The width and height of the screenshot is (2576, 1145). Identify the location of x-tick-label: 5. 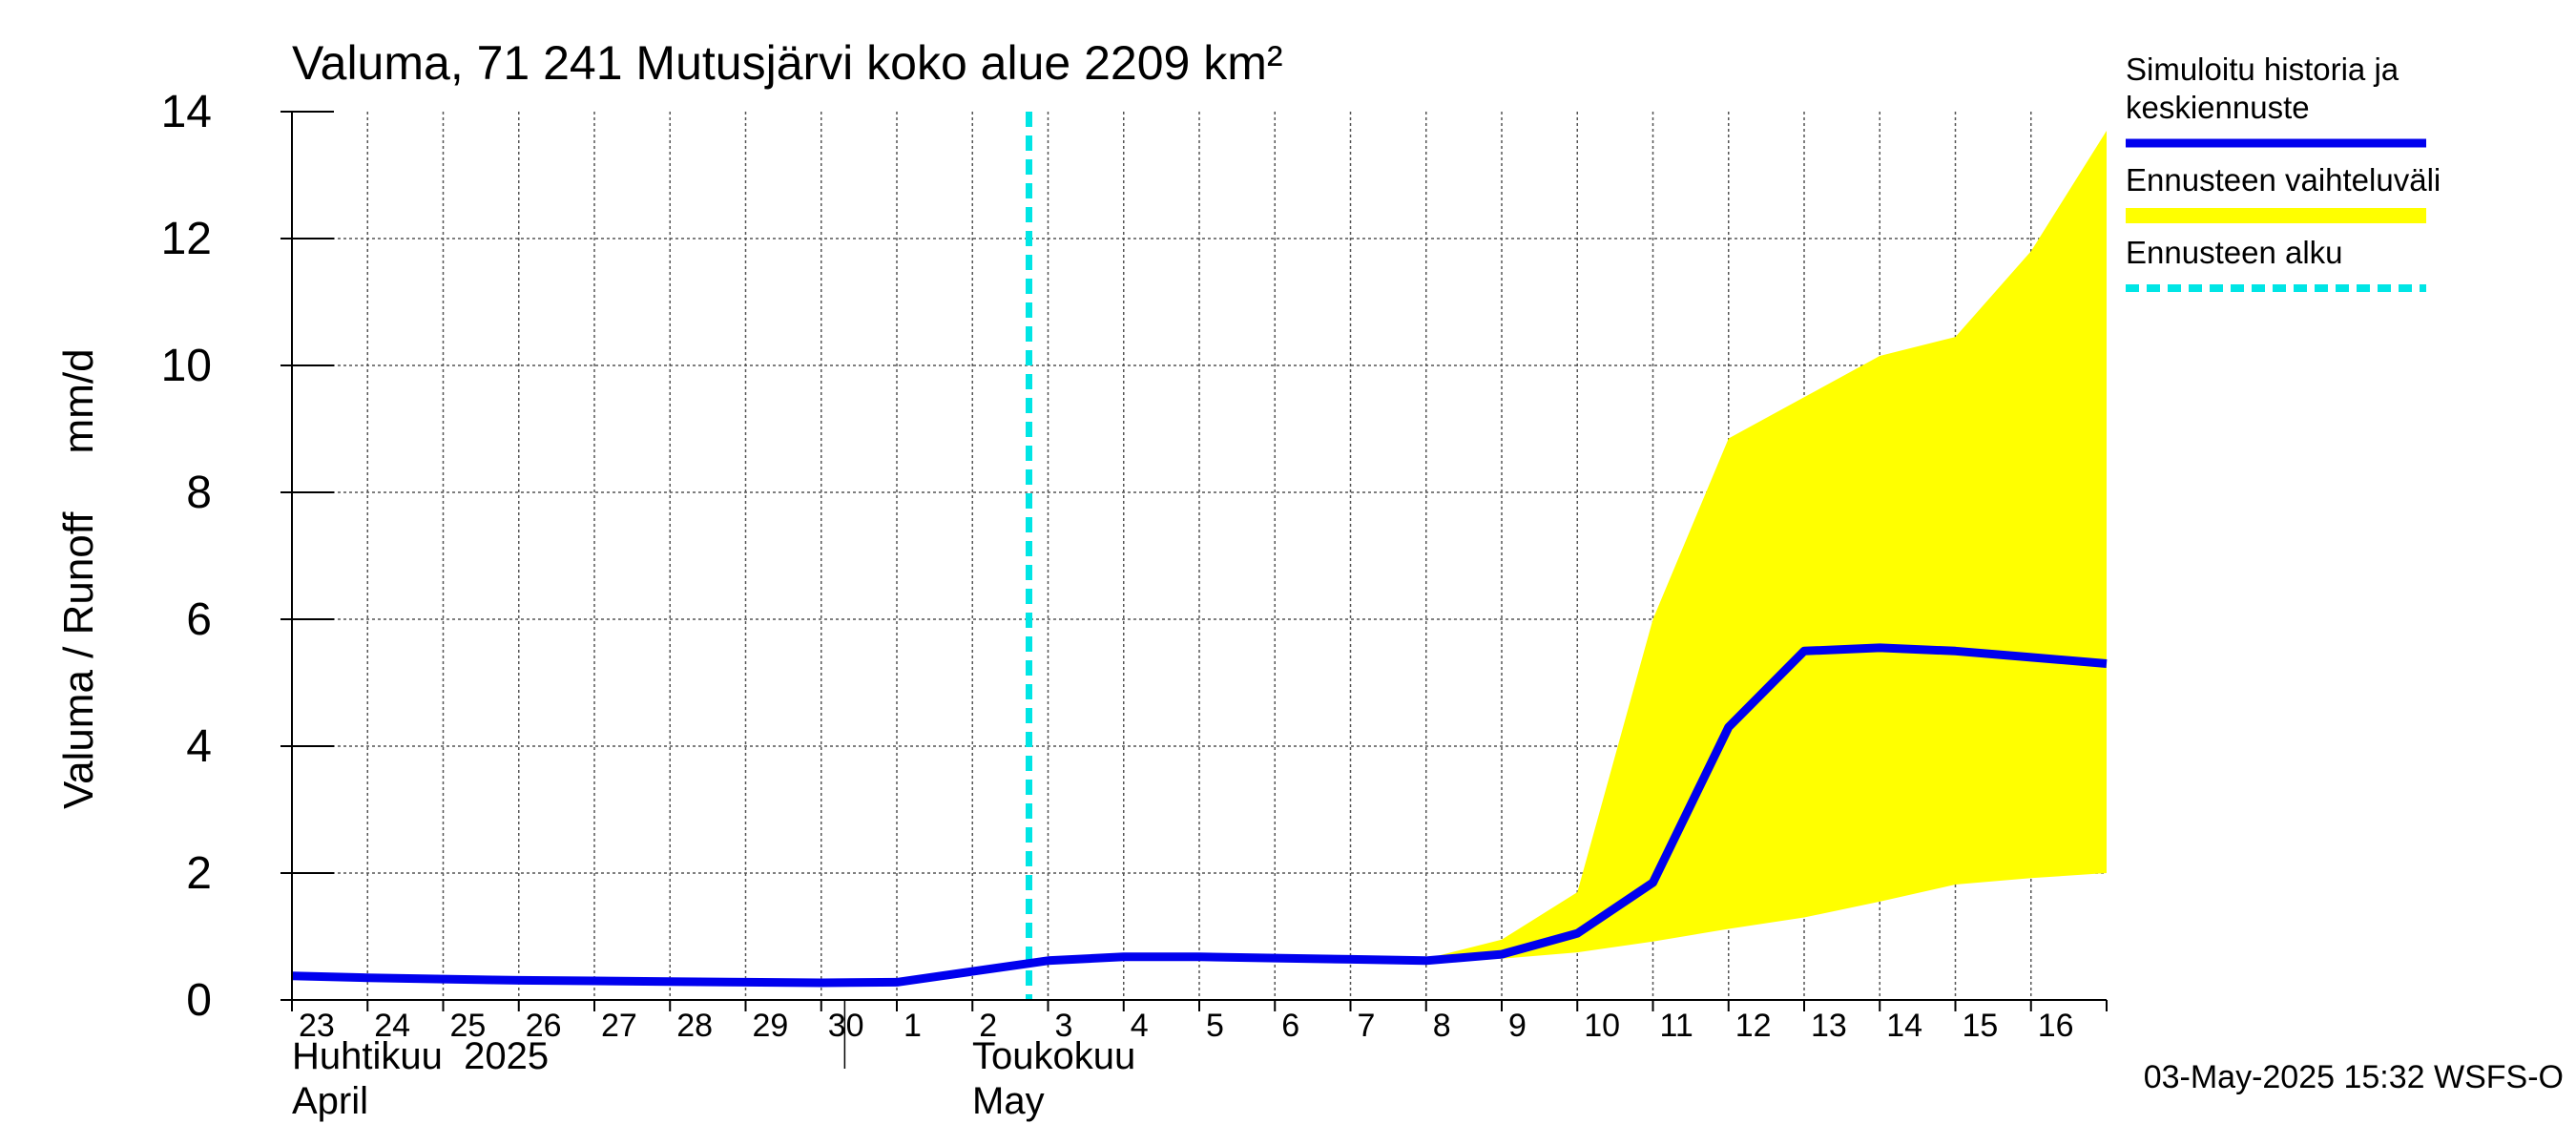
(1215, 1026).